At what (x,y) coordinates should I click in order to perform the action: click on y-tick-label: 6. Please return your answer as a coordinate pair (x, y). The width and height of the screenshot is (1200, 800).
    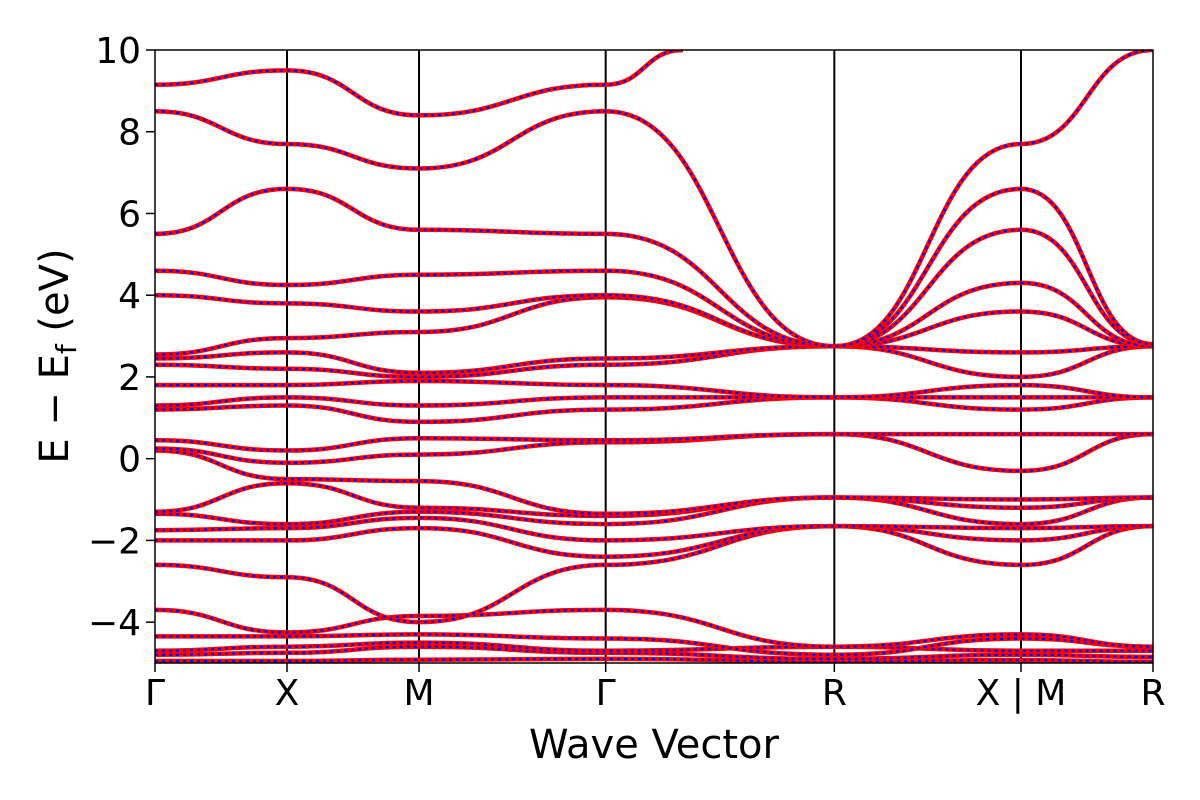
    Looking at the image, I should click on (129, 214).